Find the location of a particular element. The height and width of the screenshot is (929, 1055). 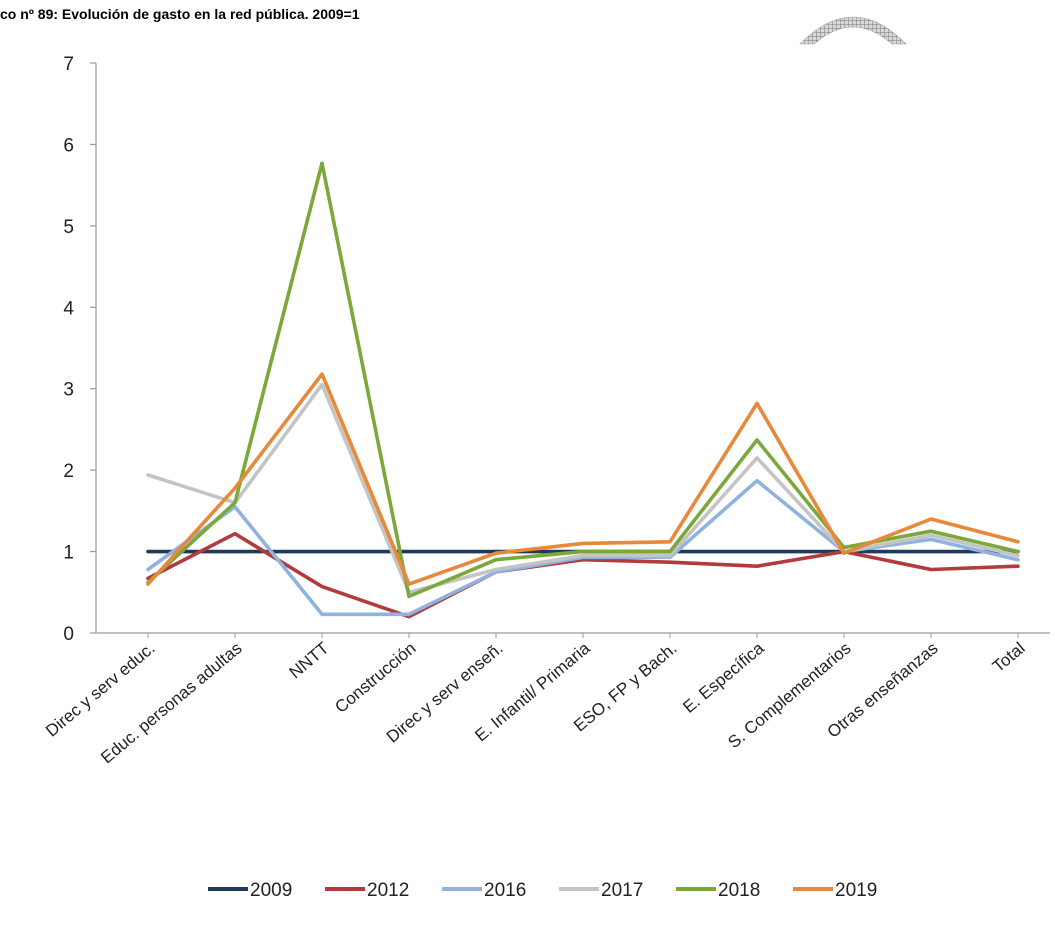

x-tick-label: Construcción is located at coordinates (375, 678).